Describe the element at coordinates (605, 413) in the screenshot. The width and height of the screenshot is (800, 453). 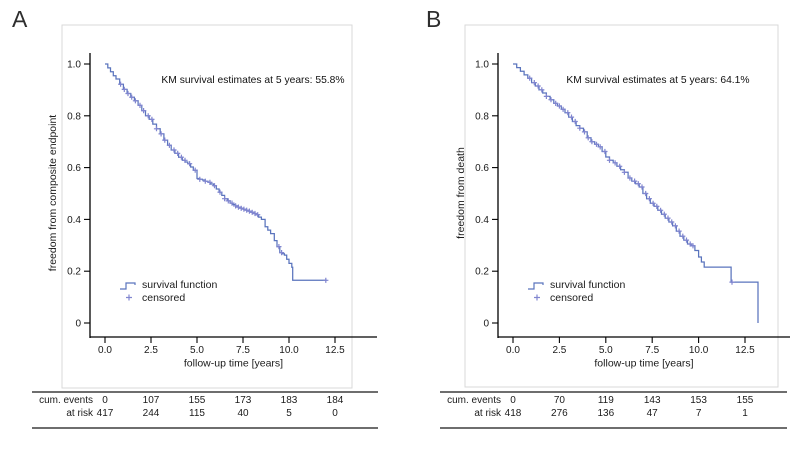
I see `risk-value: 136` at that location.